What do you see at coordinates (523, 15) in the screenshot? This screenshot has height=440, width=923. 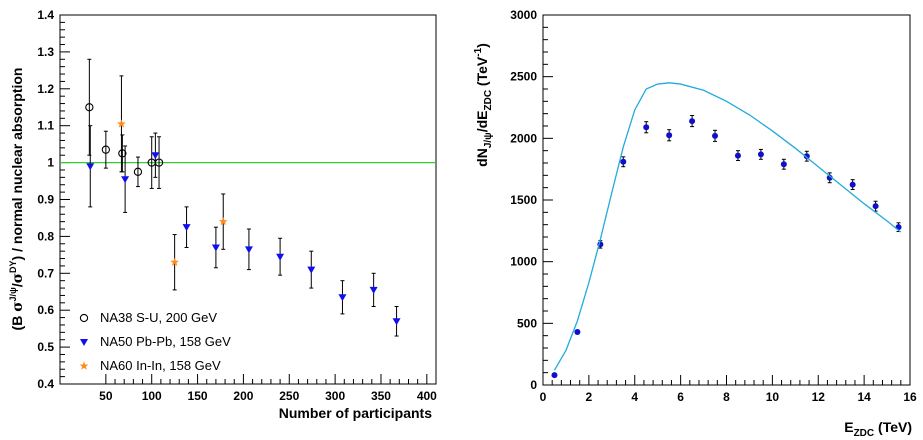 I see `y-tick-label: 3000` at bounding box center [523, 15].